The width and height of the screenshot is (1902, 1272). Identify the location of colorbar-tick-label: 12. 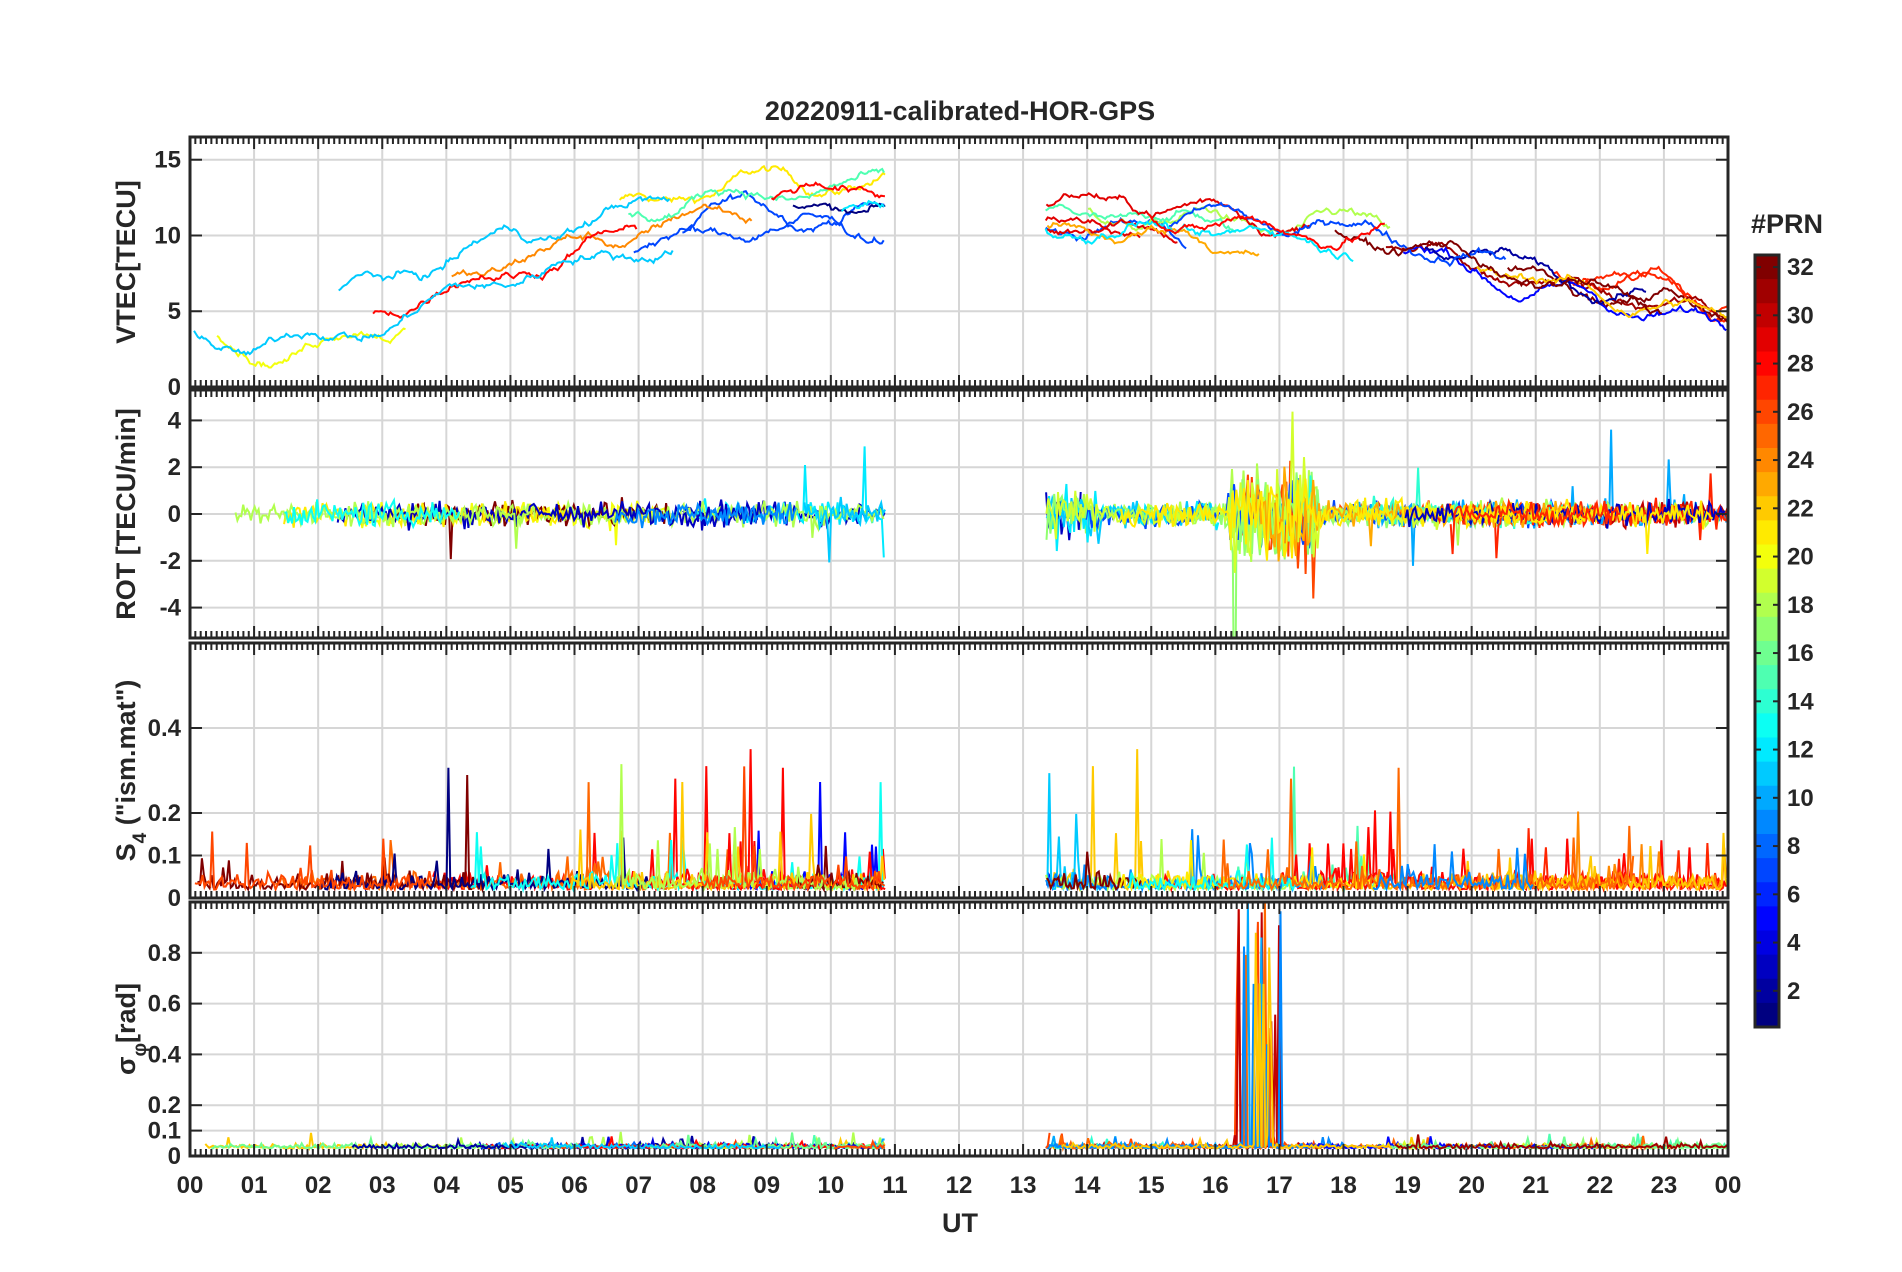
(1800, 750).